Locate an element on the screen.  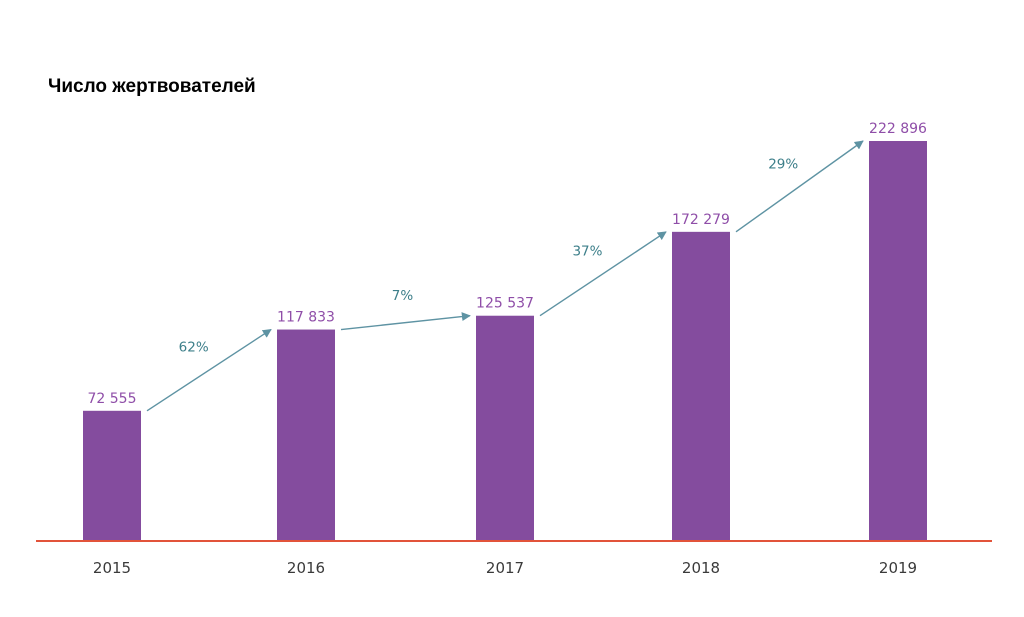
value-label: 125 537 is located at coordinates (505, 304).